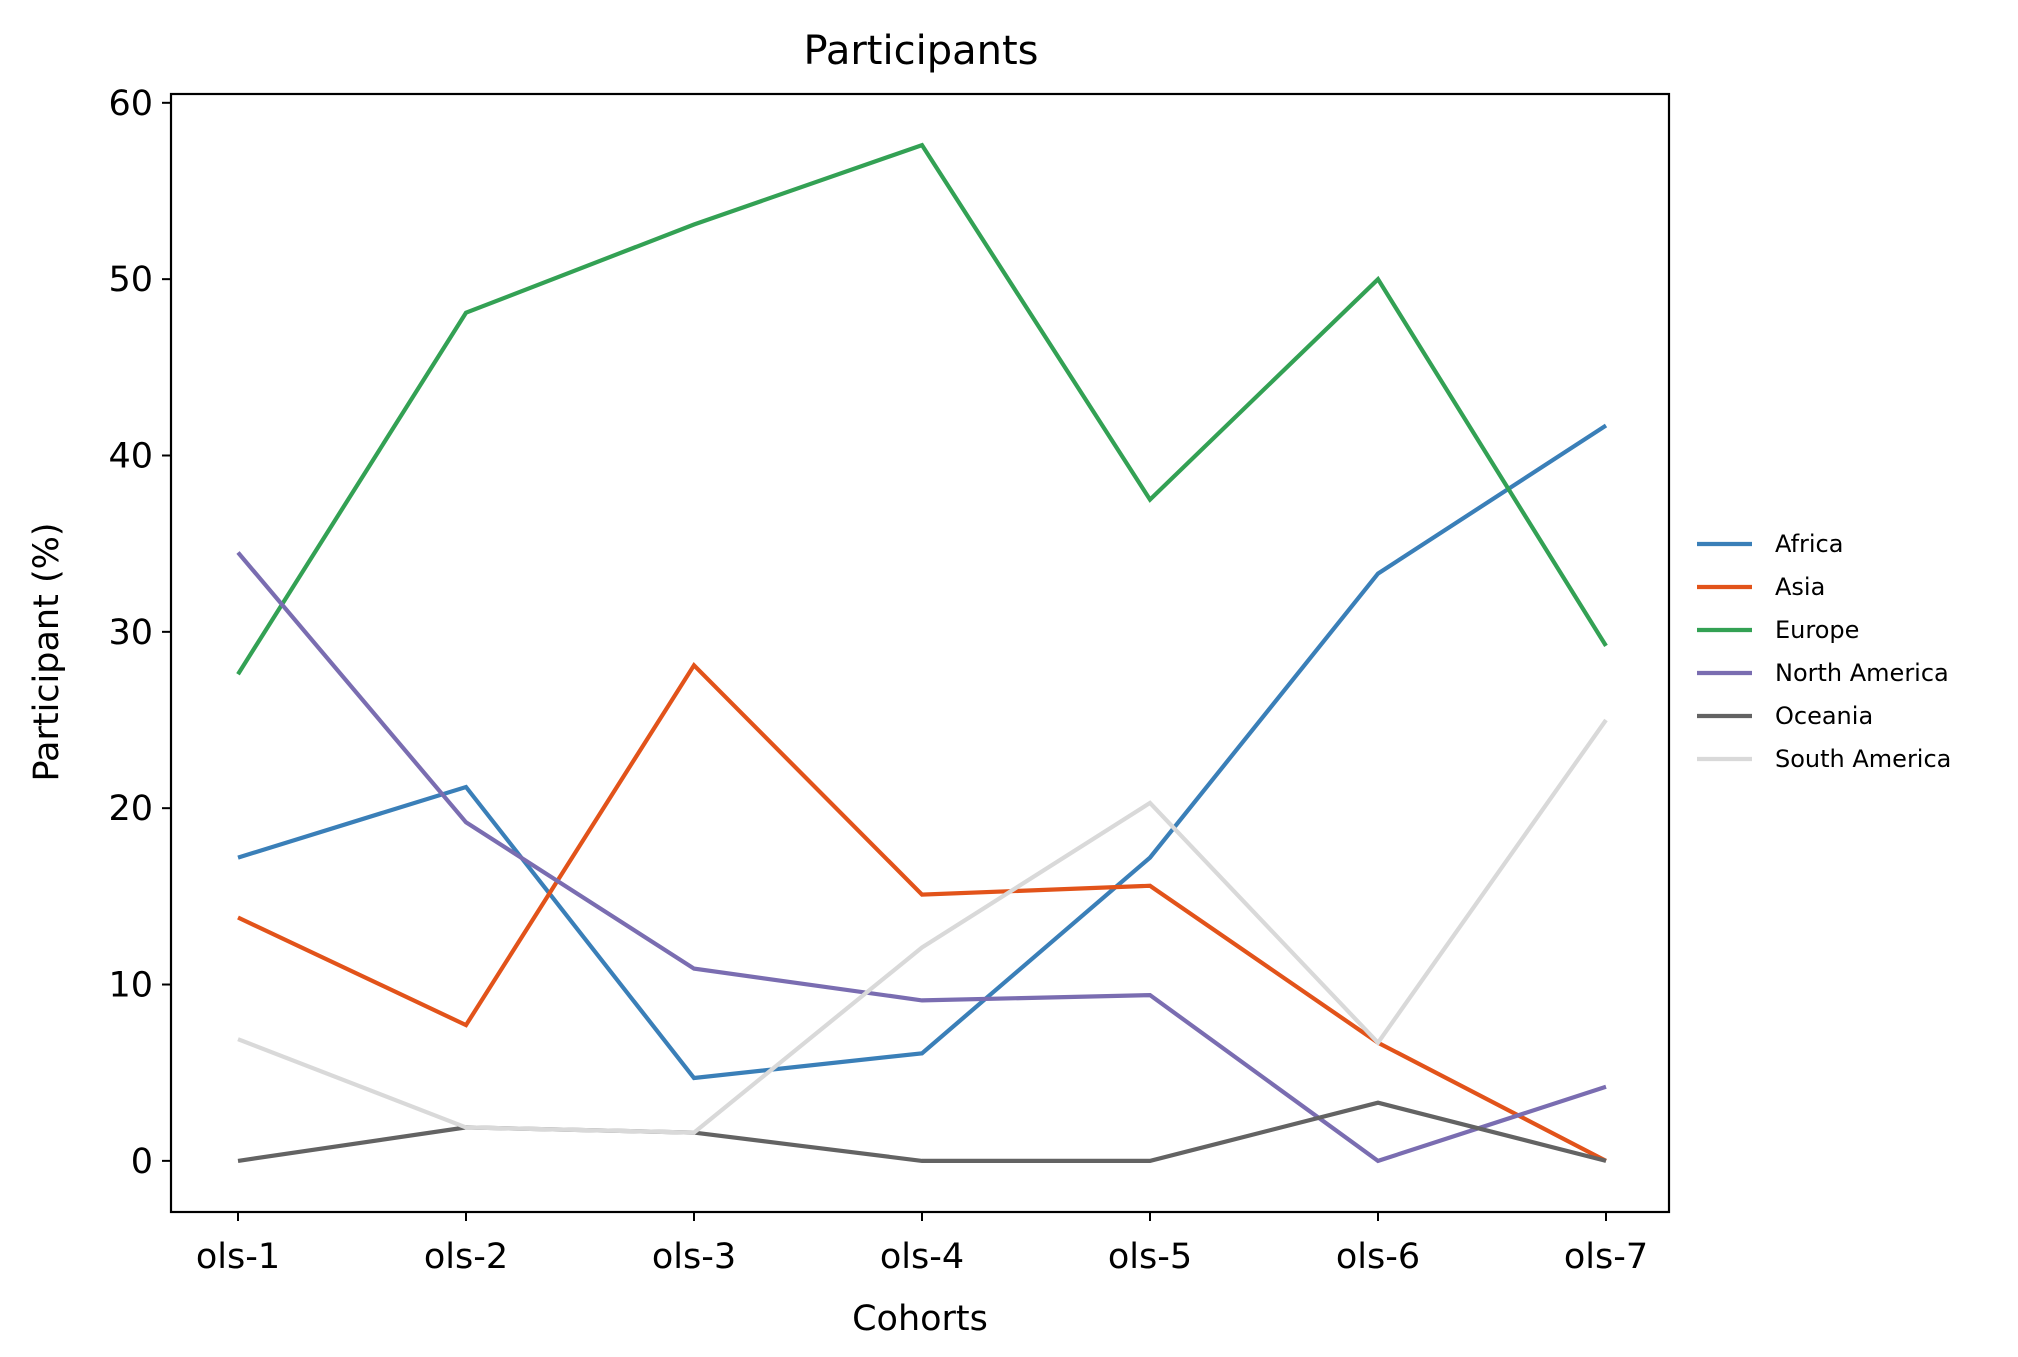  What do you see at coordinates (1770, 544) in the screenshot?
I see `legend-item-africa: Africa` at bounding box center [1770, 544].